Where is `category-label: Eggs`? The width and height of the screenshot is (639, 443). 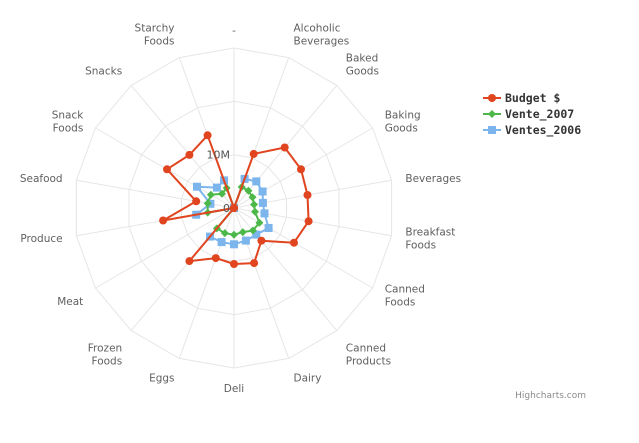
category-label: Eggs is located at coordinates (161, 379).